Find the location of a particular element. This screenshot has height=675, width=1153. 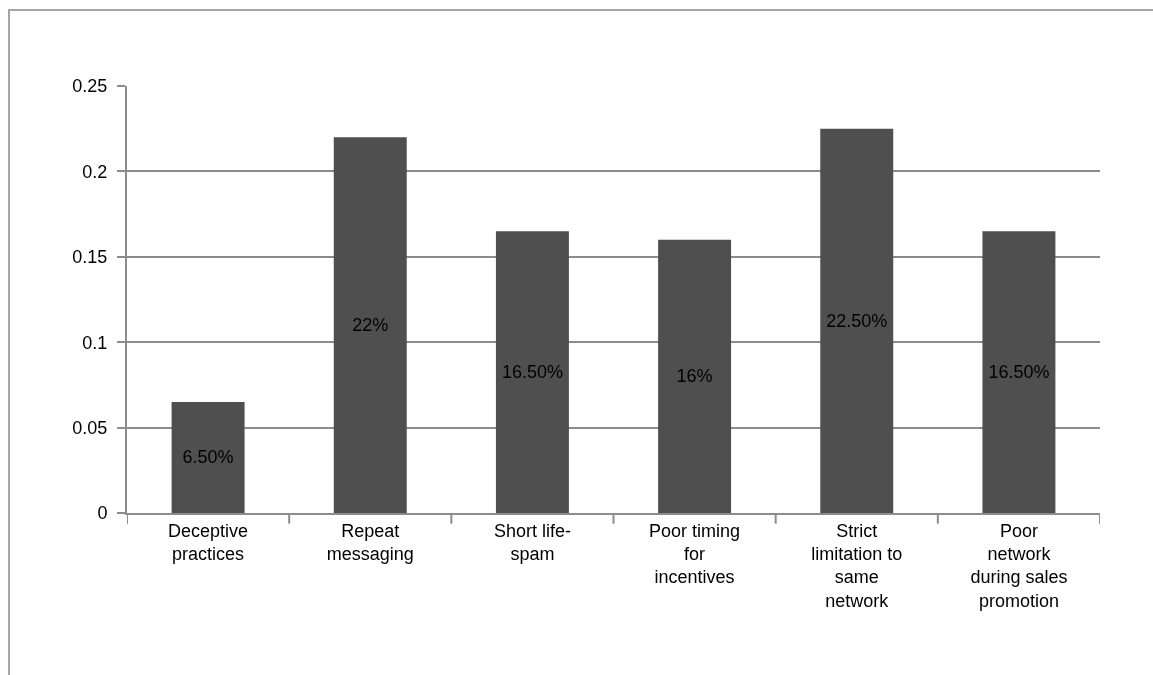

x-tick-label: Short life-spam is located at coordinates (532, 542).